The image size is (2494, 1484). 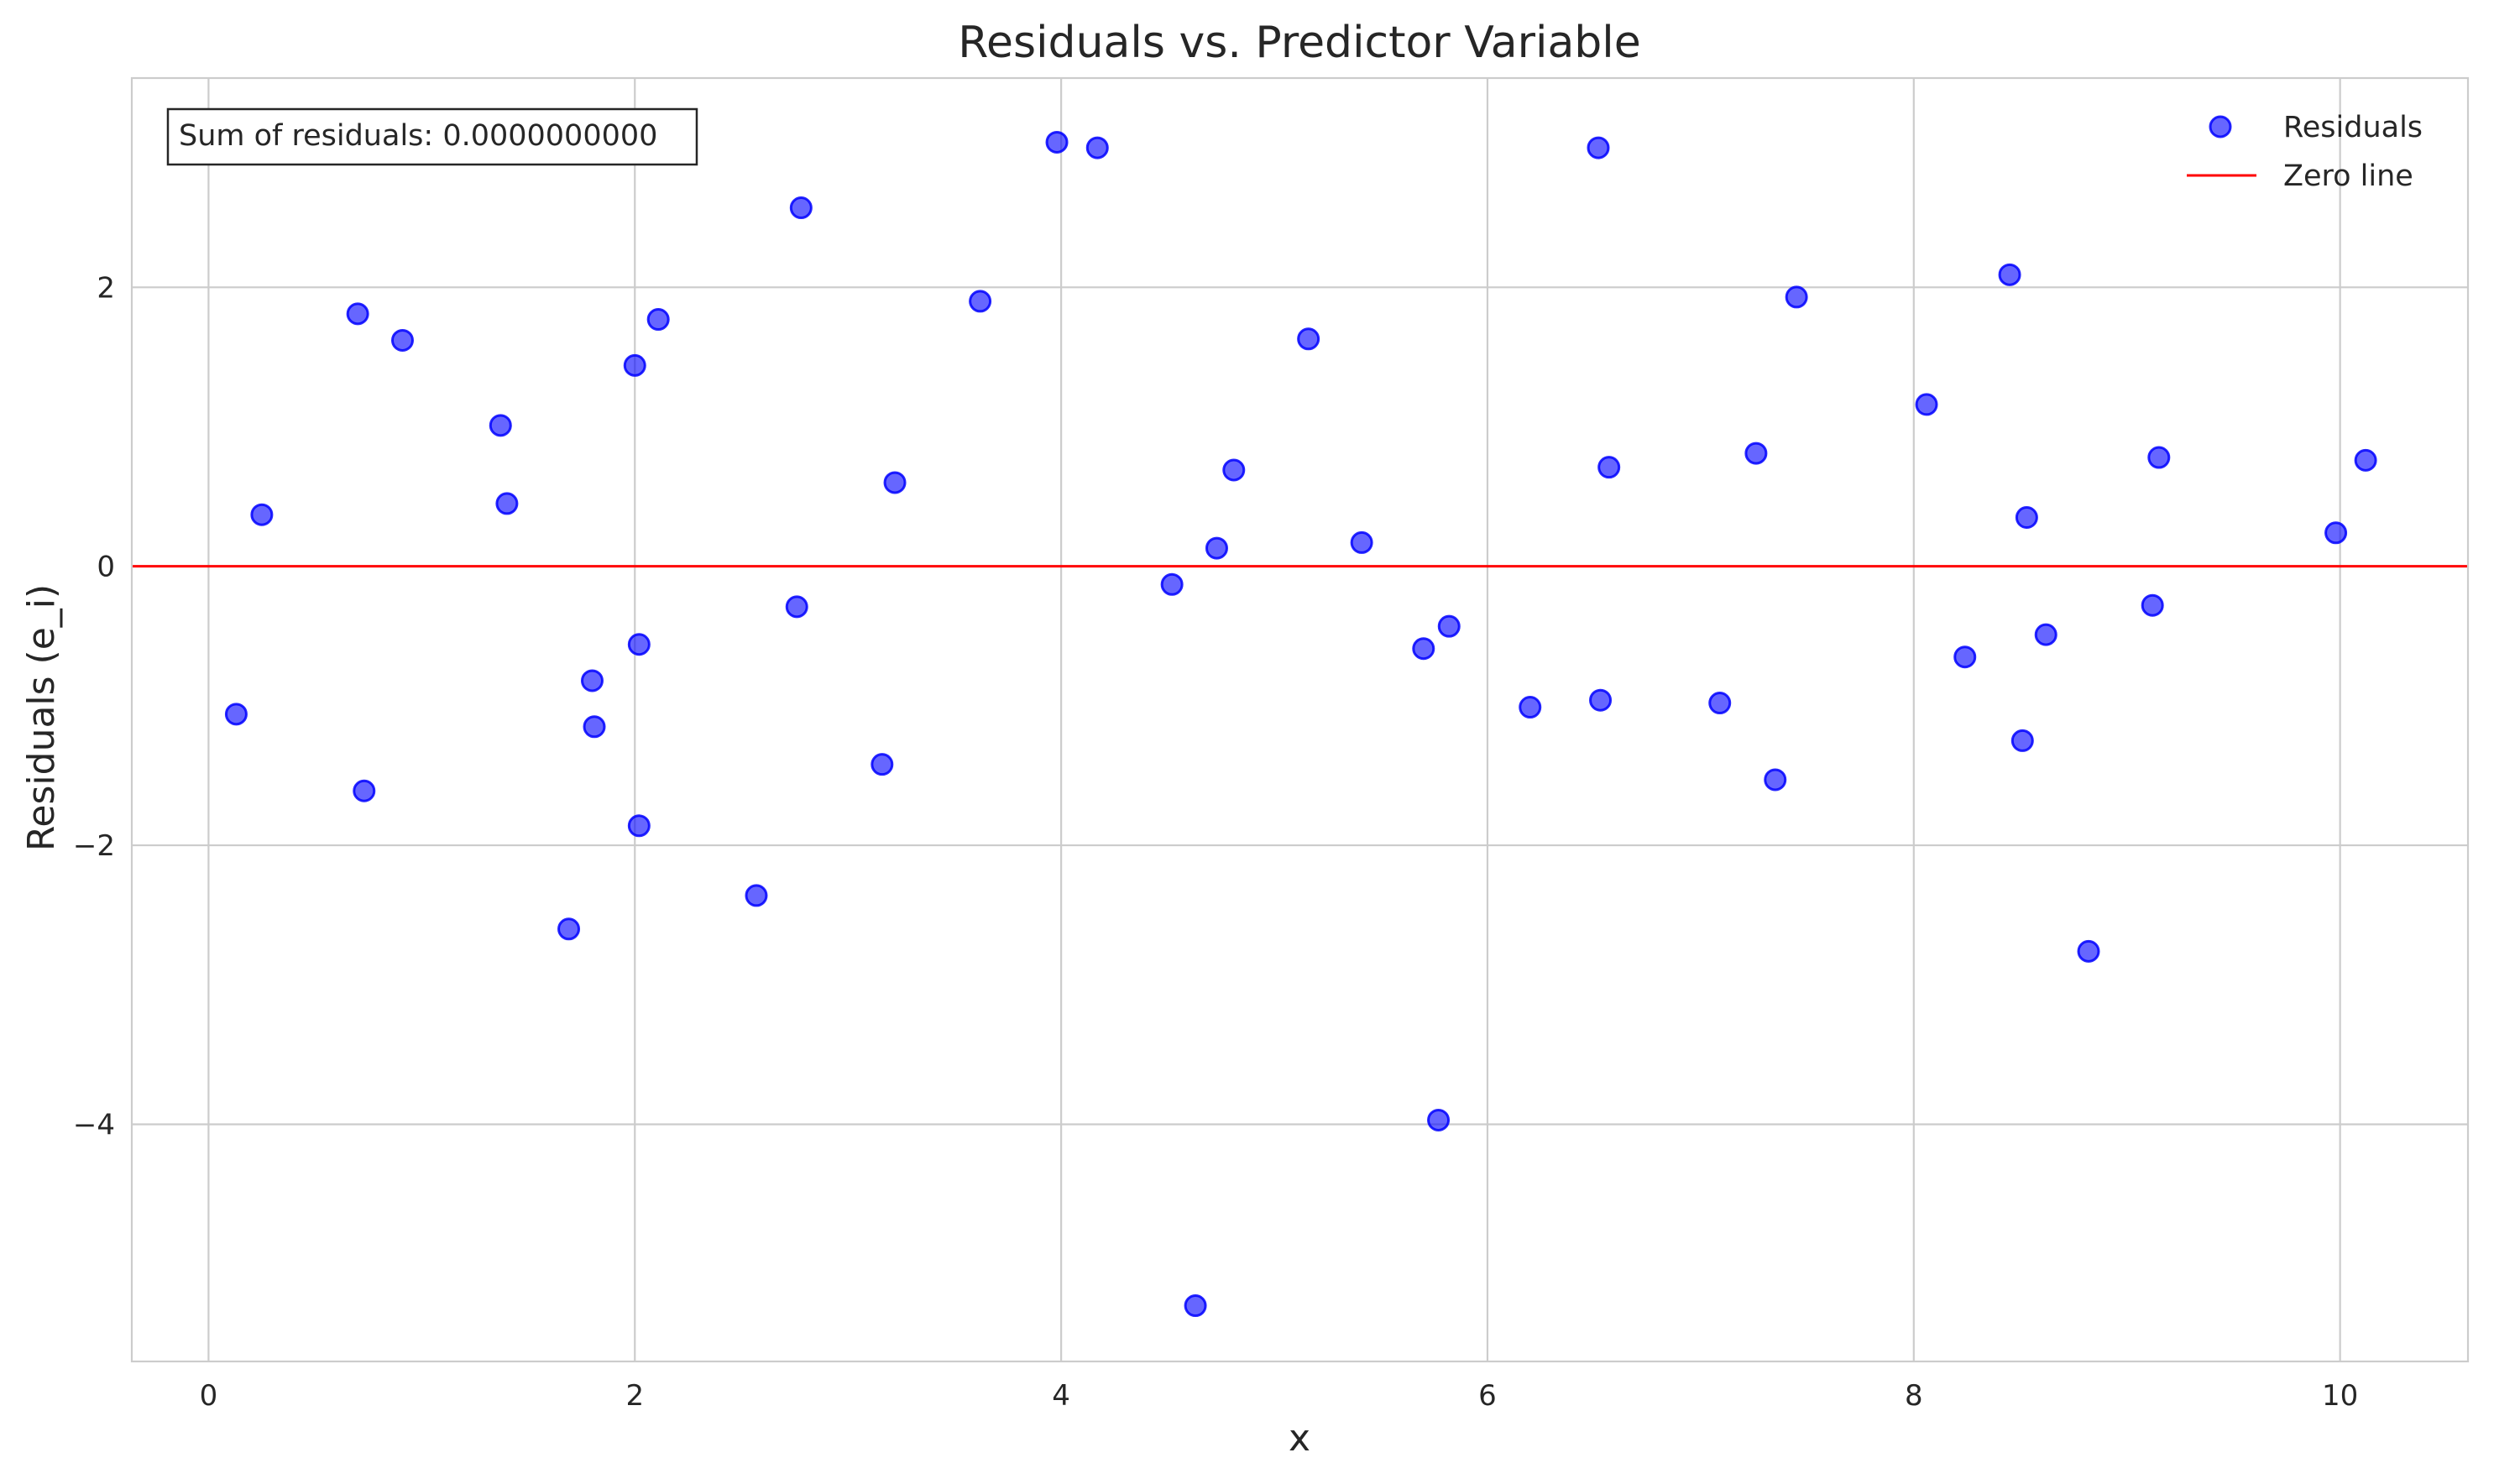 I want to click on chart-title: Residuals vs. Predictor Variable, so click(x=1299, y=43).